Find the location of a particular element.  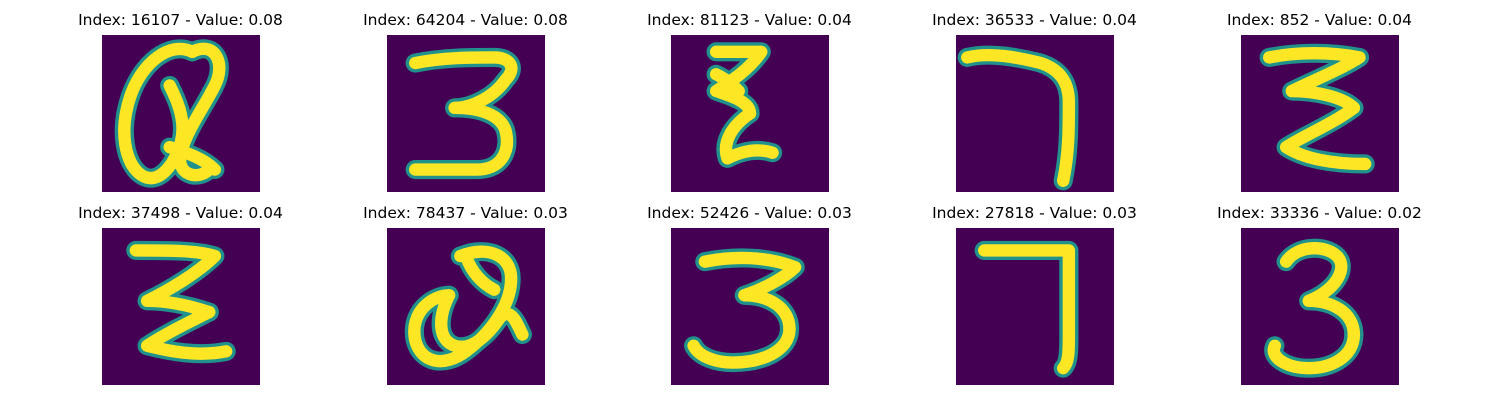

image-panel: Index: 81123 - Value: 0.04 is located at coordinates (749, 96).